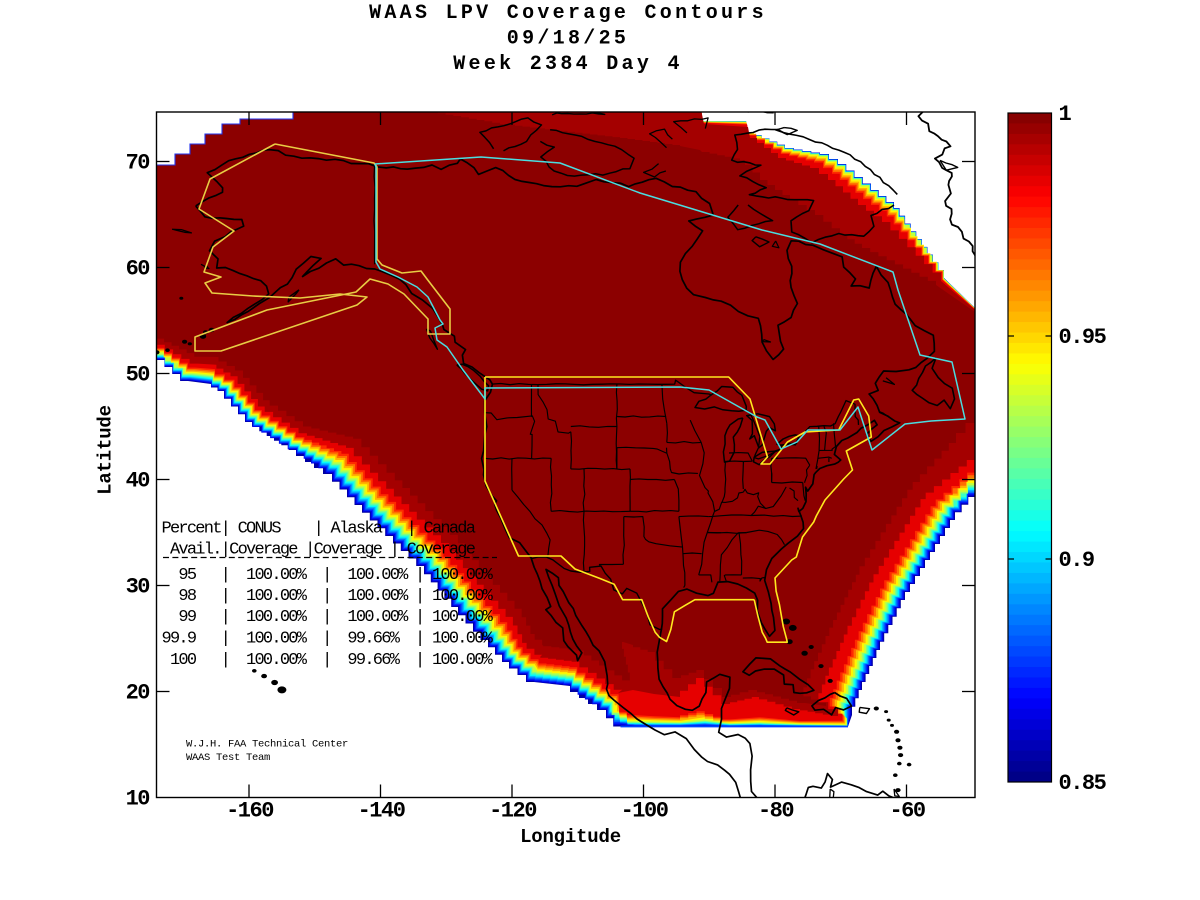 The height and width of the screenshot is (900, 1200). What do you see at coordinates (106, 450) in the screenshot?
I see `svg-text: Latitude` at bounding box center [106, 450].